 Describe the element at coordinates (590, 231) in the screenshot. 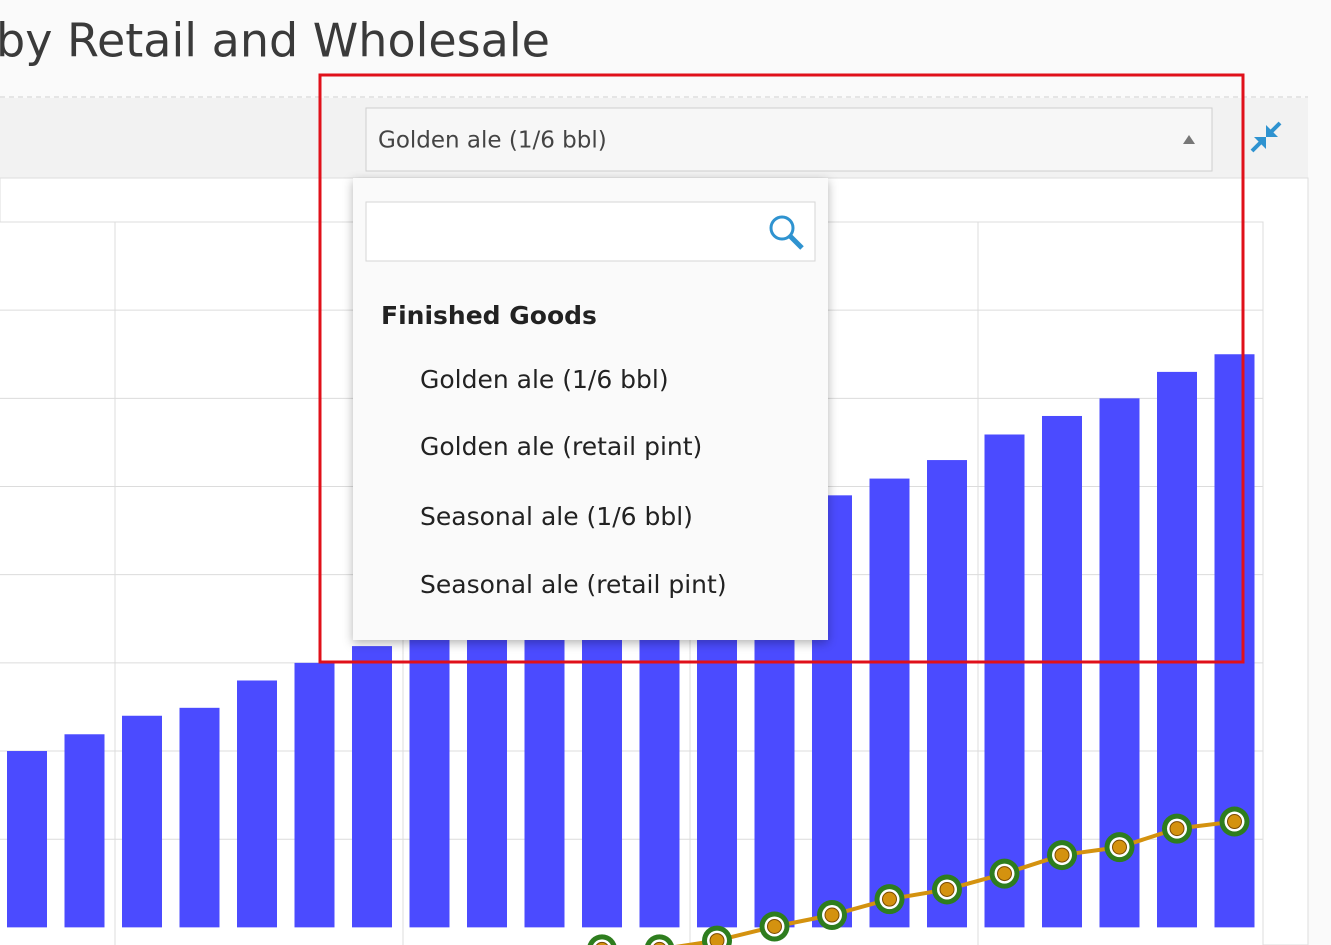

I see `search-input` at that location.